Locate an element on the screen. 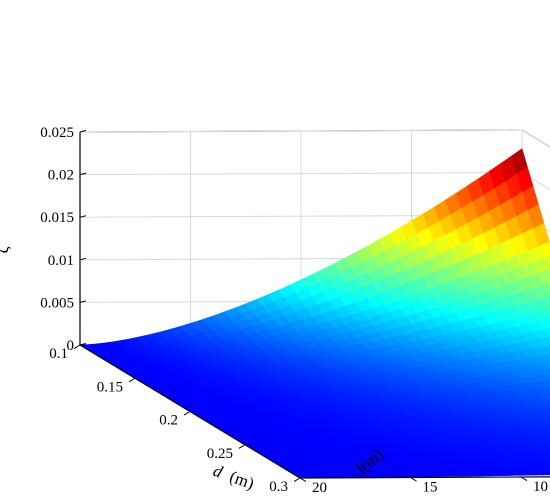  z-tick-label: 0.025 is located at coordinates (57, 133).